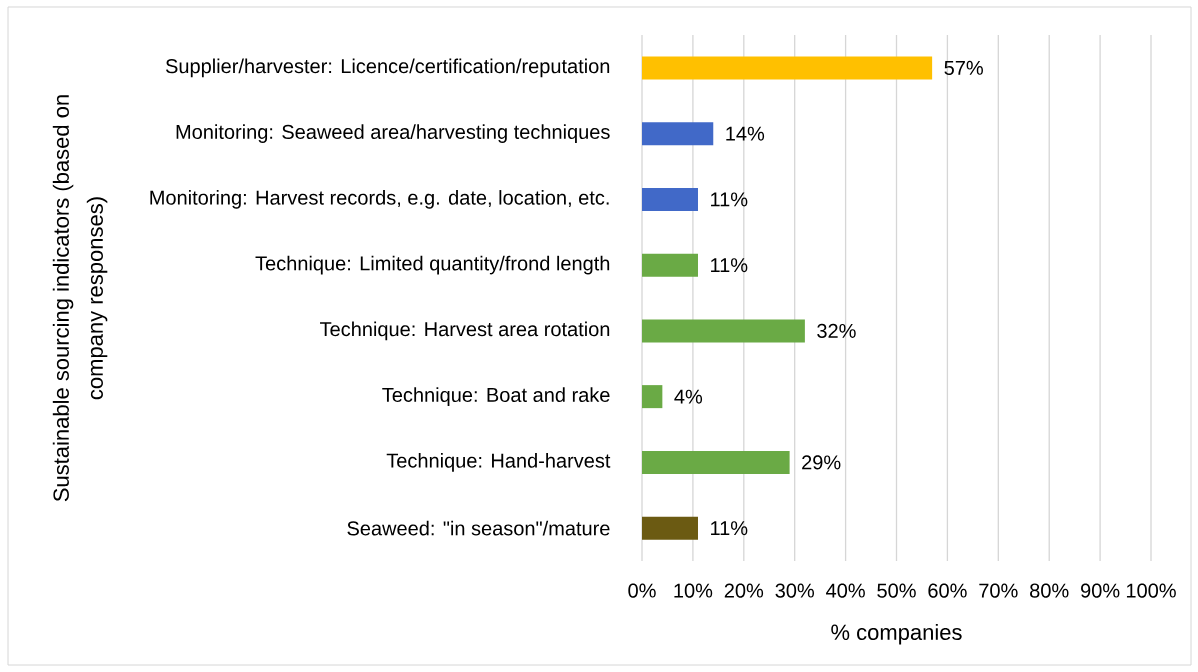  I want to click on y-tick-label: Seaweed: "in season"/mature, so click(478, 528).